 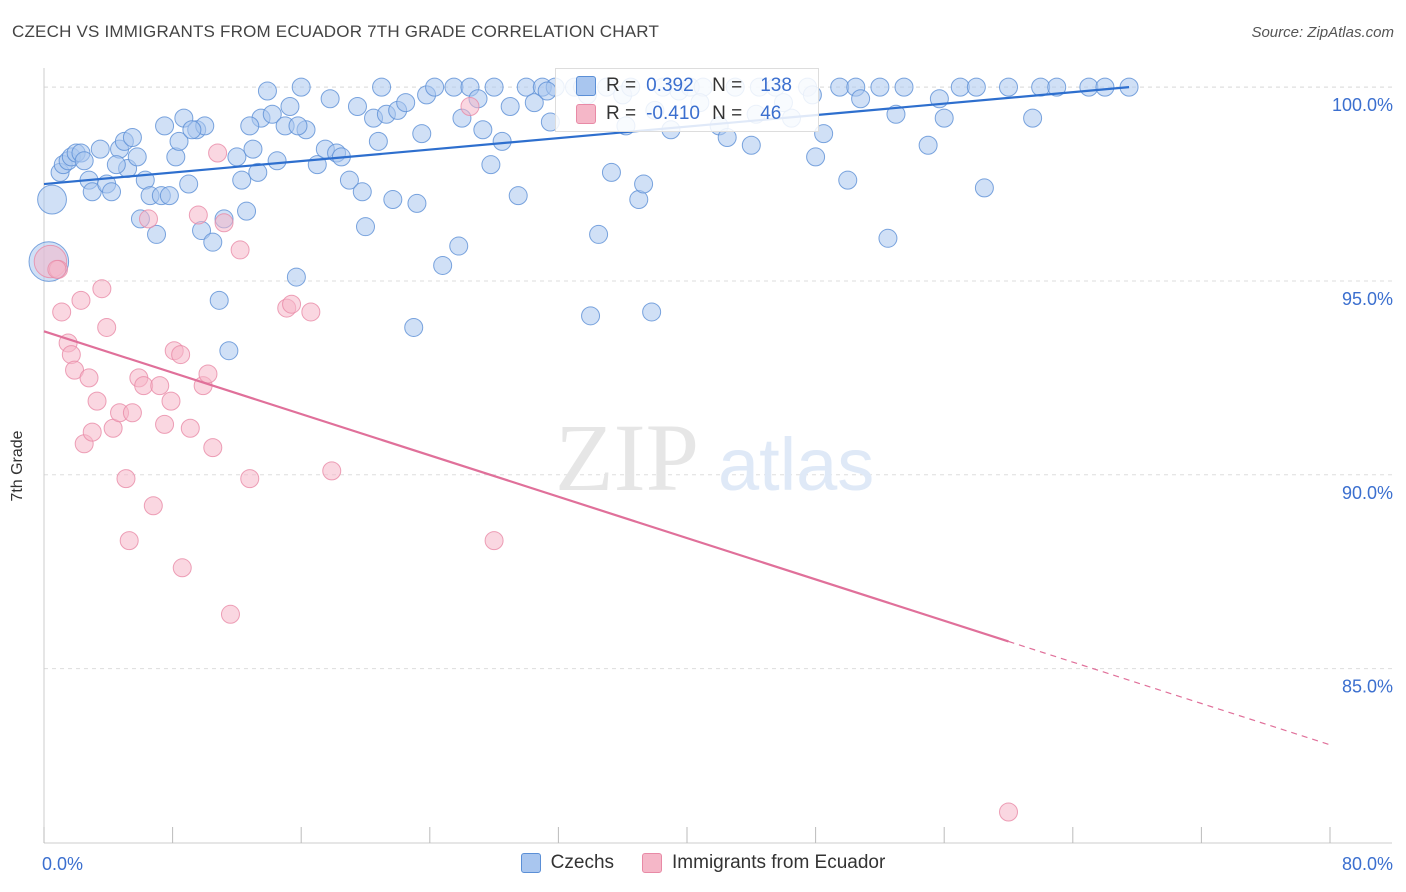 What do you see at coordinates (1362, 105) in the screenshot?
I see `y-tick-label: 100.0%` at bounding box center [1362, 105].